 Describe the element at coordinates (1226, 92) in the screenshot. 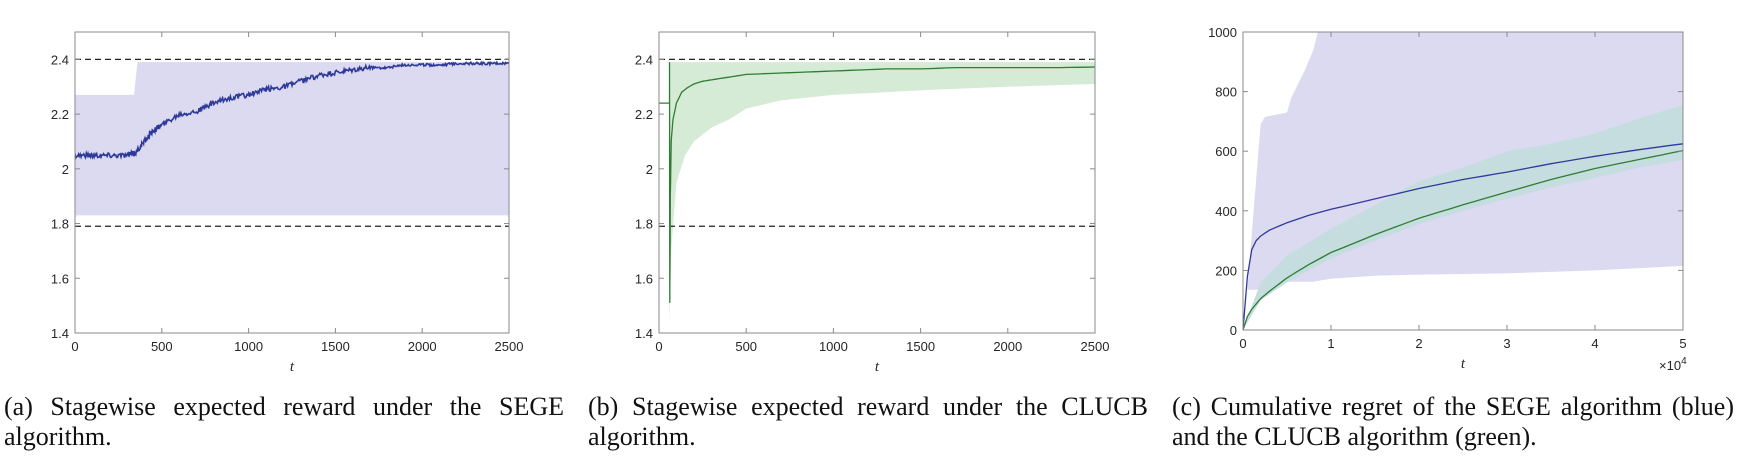

I see `y-tick-label: 800` at that location.